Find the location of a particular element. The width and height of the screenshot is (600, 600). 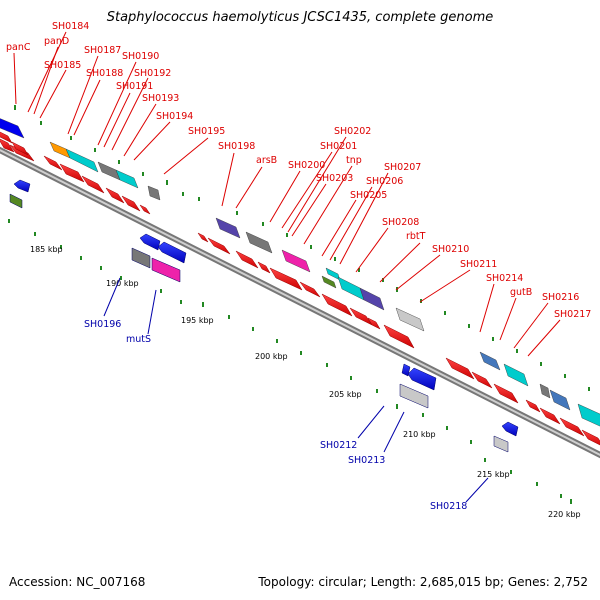

scale-tick-210: 210 kbp is located at coordinates (419, 434).